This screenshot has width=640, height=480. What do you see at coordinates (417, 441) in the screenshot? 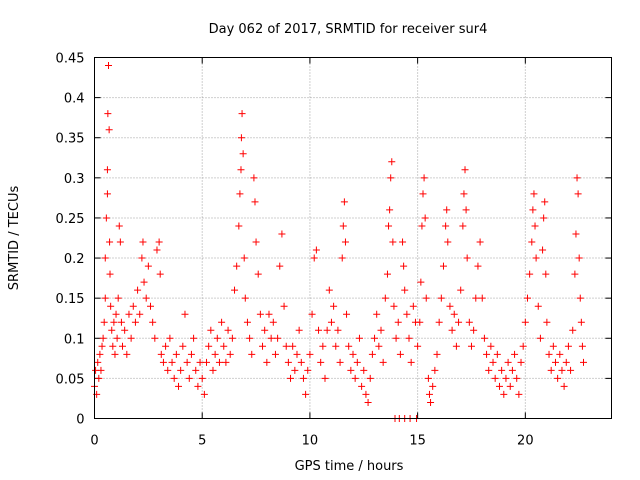
I see `x-tick-label: 15` at bounding box center [417, 441].